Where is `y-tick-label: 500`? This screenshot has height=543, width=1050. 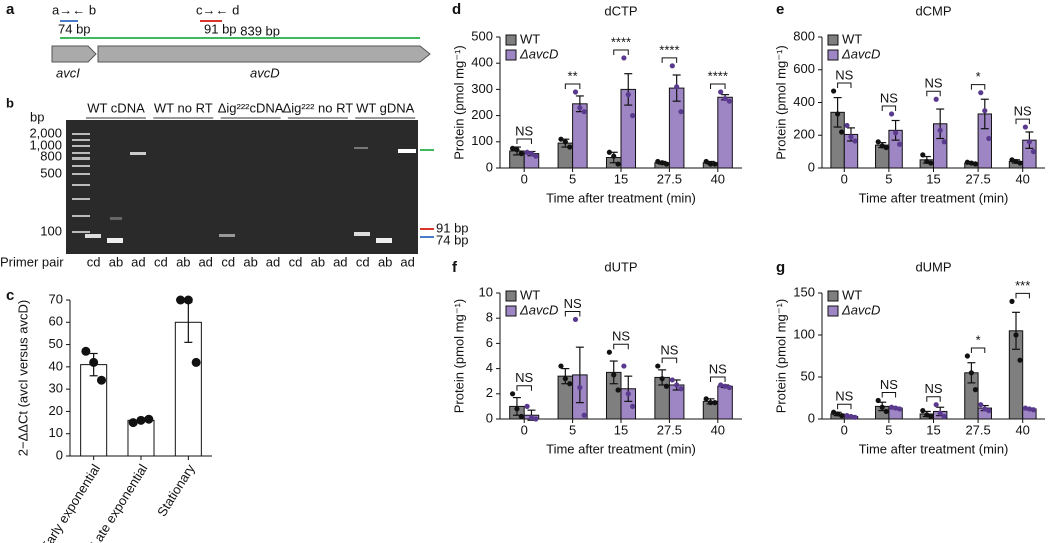 y-tick-label: 500 is located at coordinates (482, 35).